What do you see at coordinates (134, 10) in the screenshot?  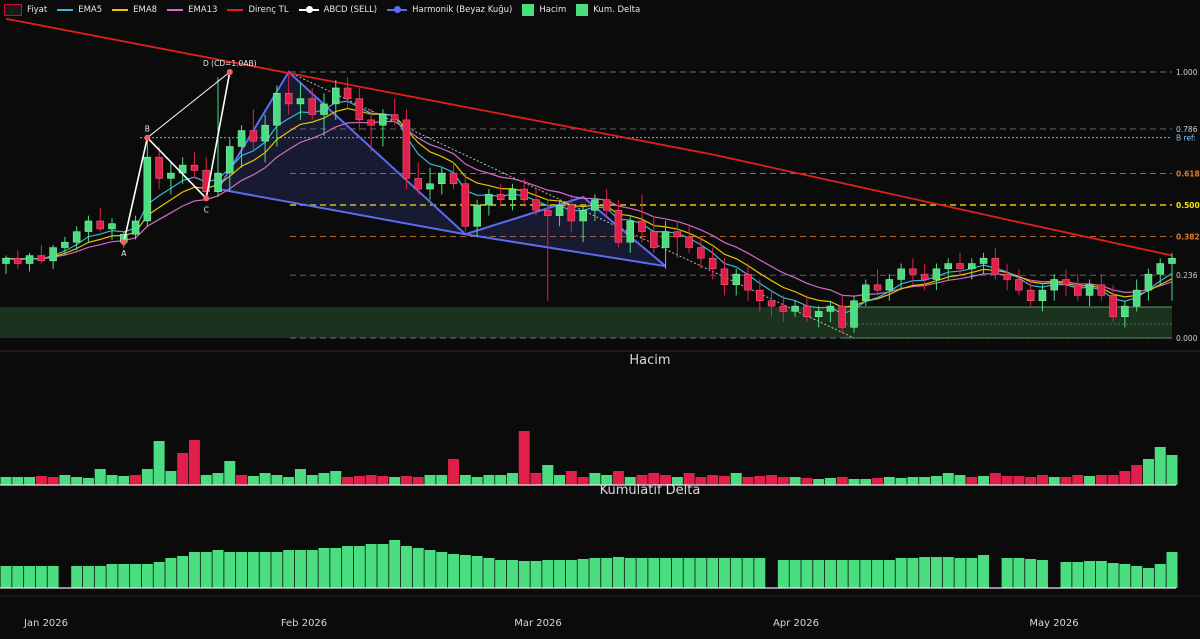 I see `legend-item: EMA8` at bounding box center [134, 10].